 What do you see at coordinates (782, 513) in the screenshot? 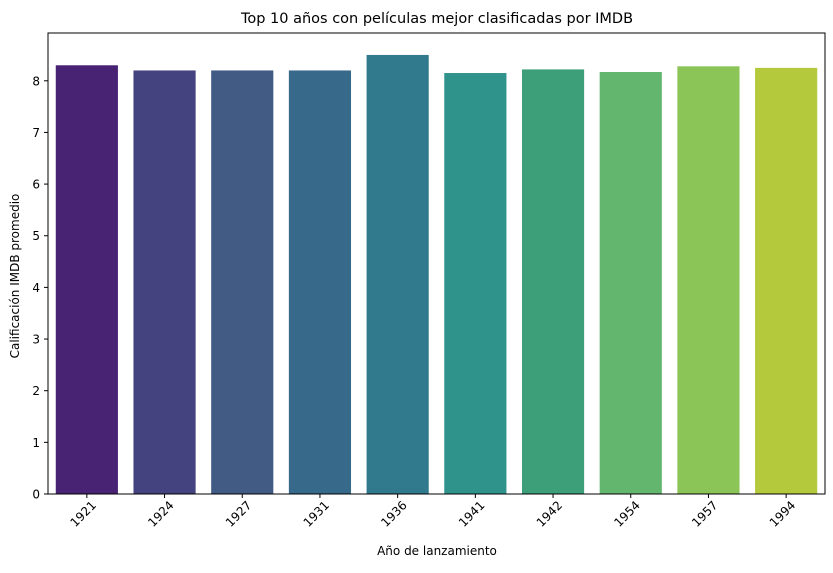
I see `x-tick-label-1994: 1994` at bounding box center [782, 513].